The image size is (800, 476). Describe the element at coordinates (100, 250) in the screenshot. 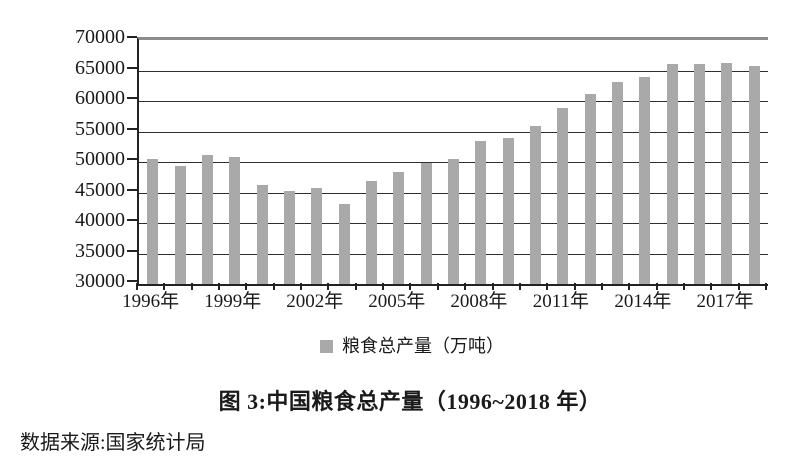

I see `y-axis-label-35000: 35000` at that location.